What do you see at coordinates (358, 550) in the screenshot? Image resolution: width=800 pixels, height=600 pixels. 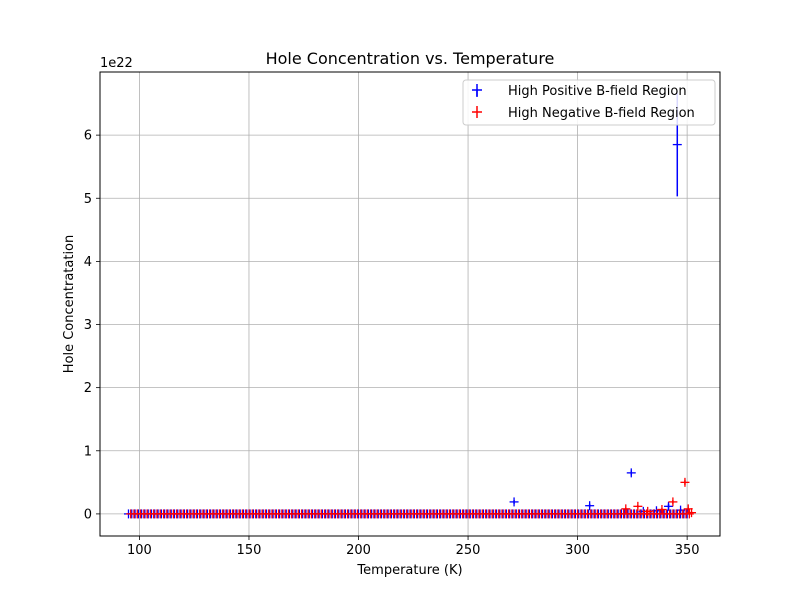 I see `x-tick-label: 200` at bounding box center [358, 550].